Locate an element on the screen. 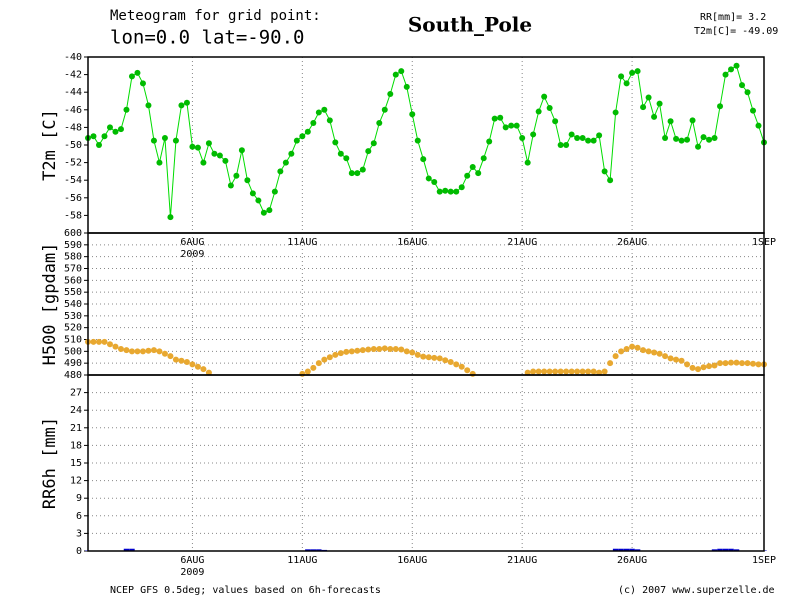 Image resolution: width=800 pixels, height=604 pixels. y-tick-label: 580 is located at coordinates (73, 257).